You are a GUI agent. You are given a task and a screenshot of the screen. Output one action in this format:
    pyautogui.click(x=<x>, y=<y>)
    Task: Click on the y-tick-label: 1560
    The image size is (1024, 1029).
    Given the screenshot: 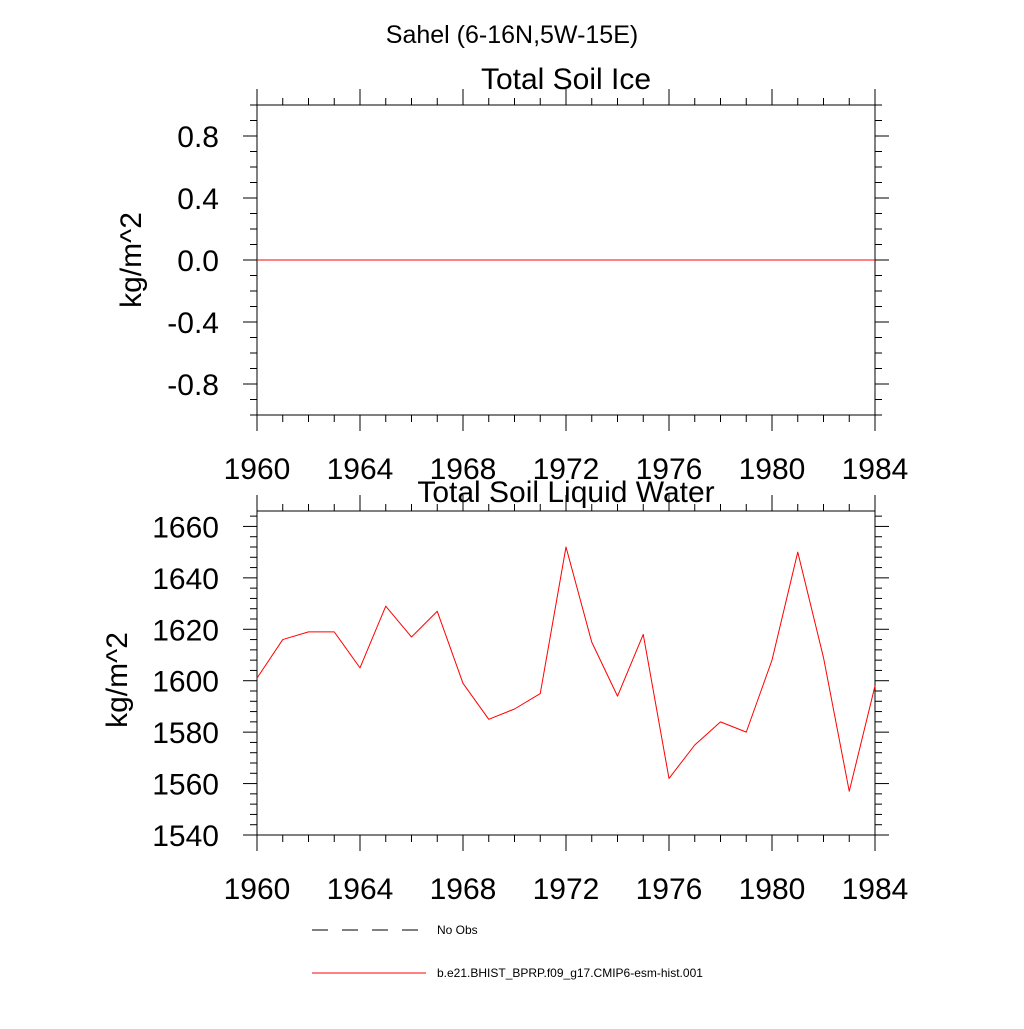 What is the action you would take?
    pyautogui.click(x=185, y=785)
    